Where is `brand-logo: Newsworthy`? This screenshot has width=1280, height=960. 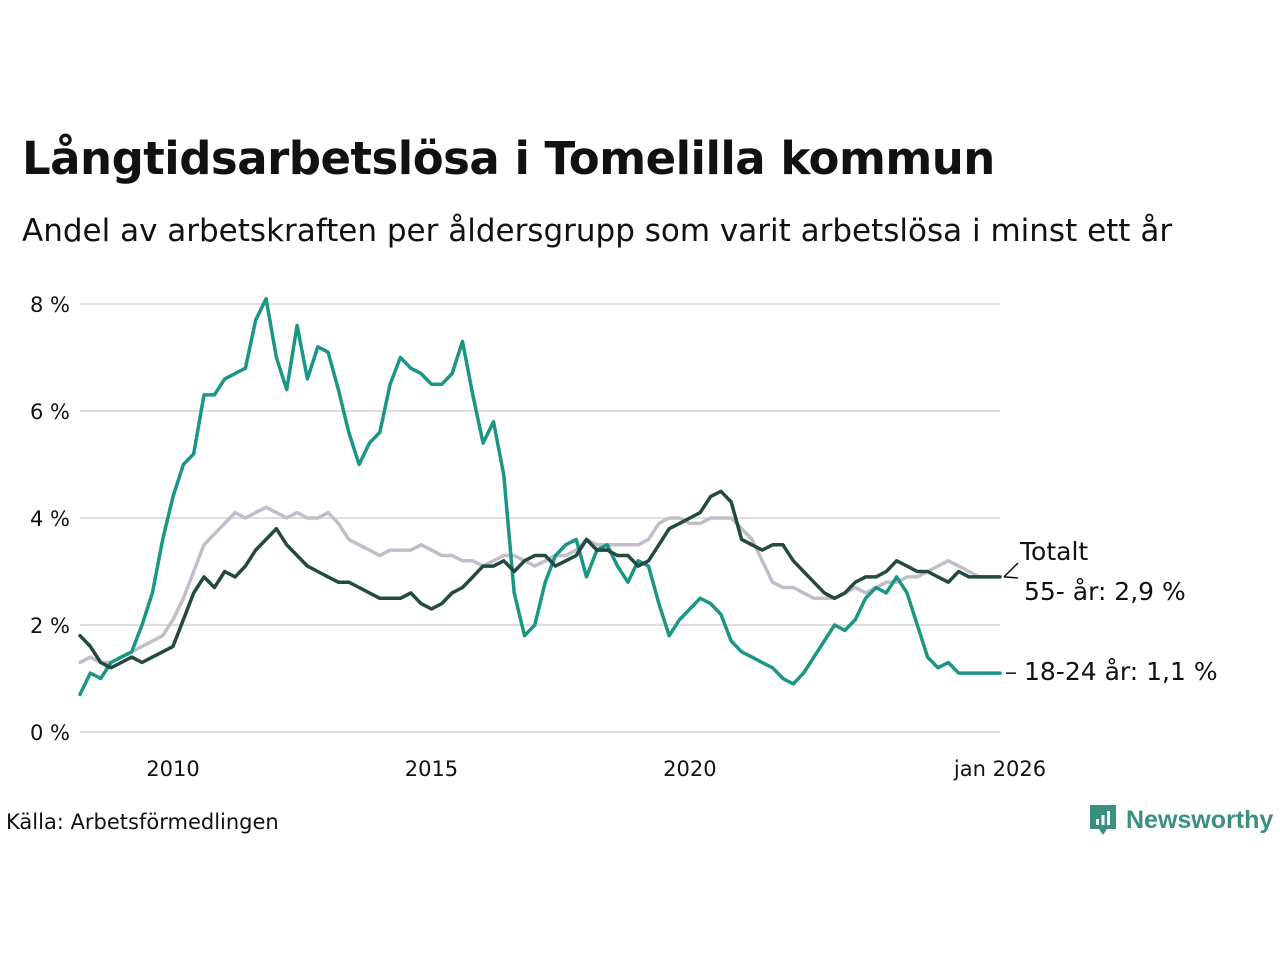 brand-logo: Newsworthy is located at coordinates (1180, 820).